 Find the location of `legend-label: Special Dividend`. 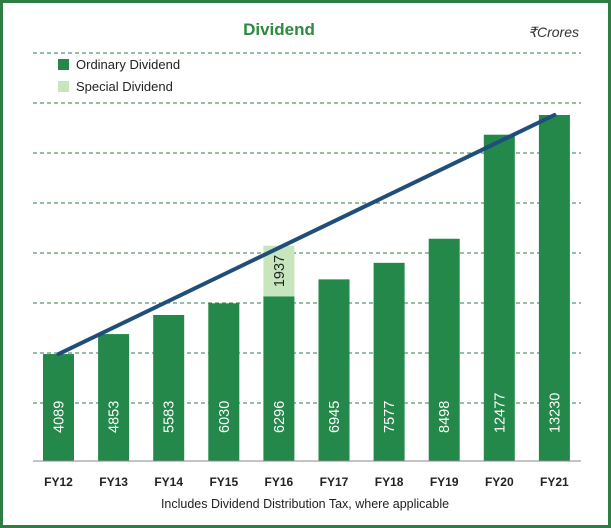

legend-label: Special Dividend is located at coordinates (124, 86).